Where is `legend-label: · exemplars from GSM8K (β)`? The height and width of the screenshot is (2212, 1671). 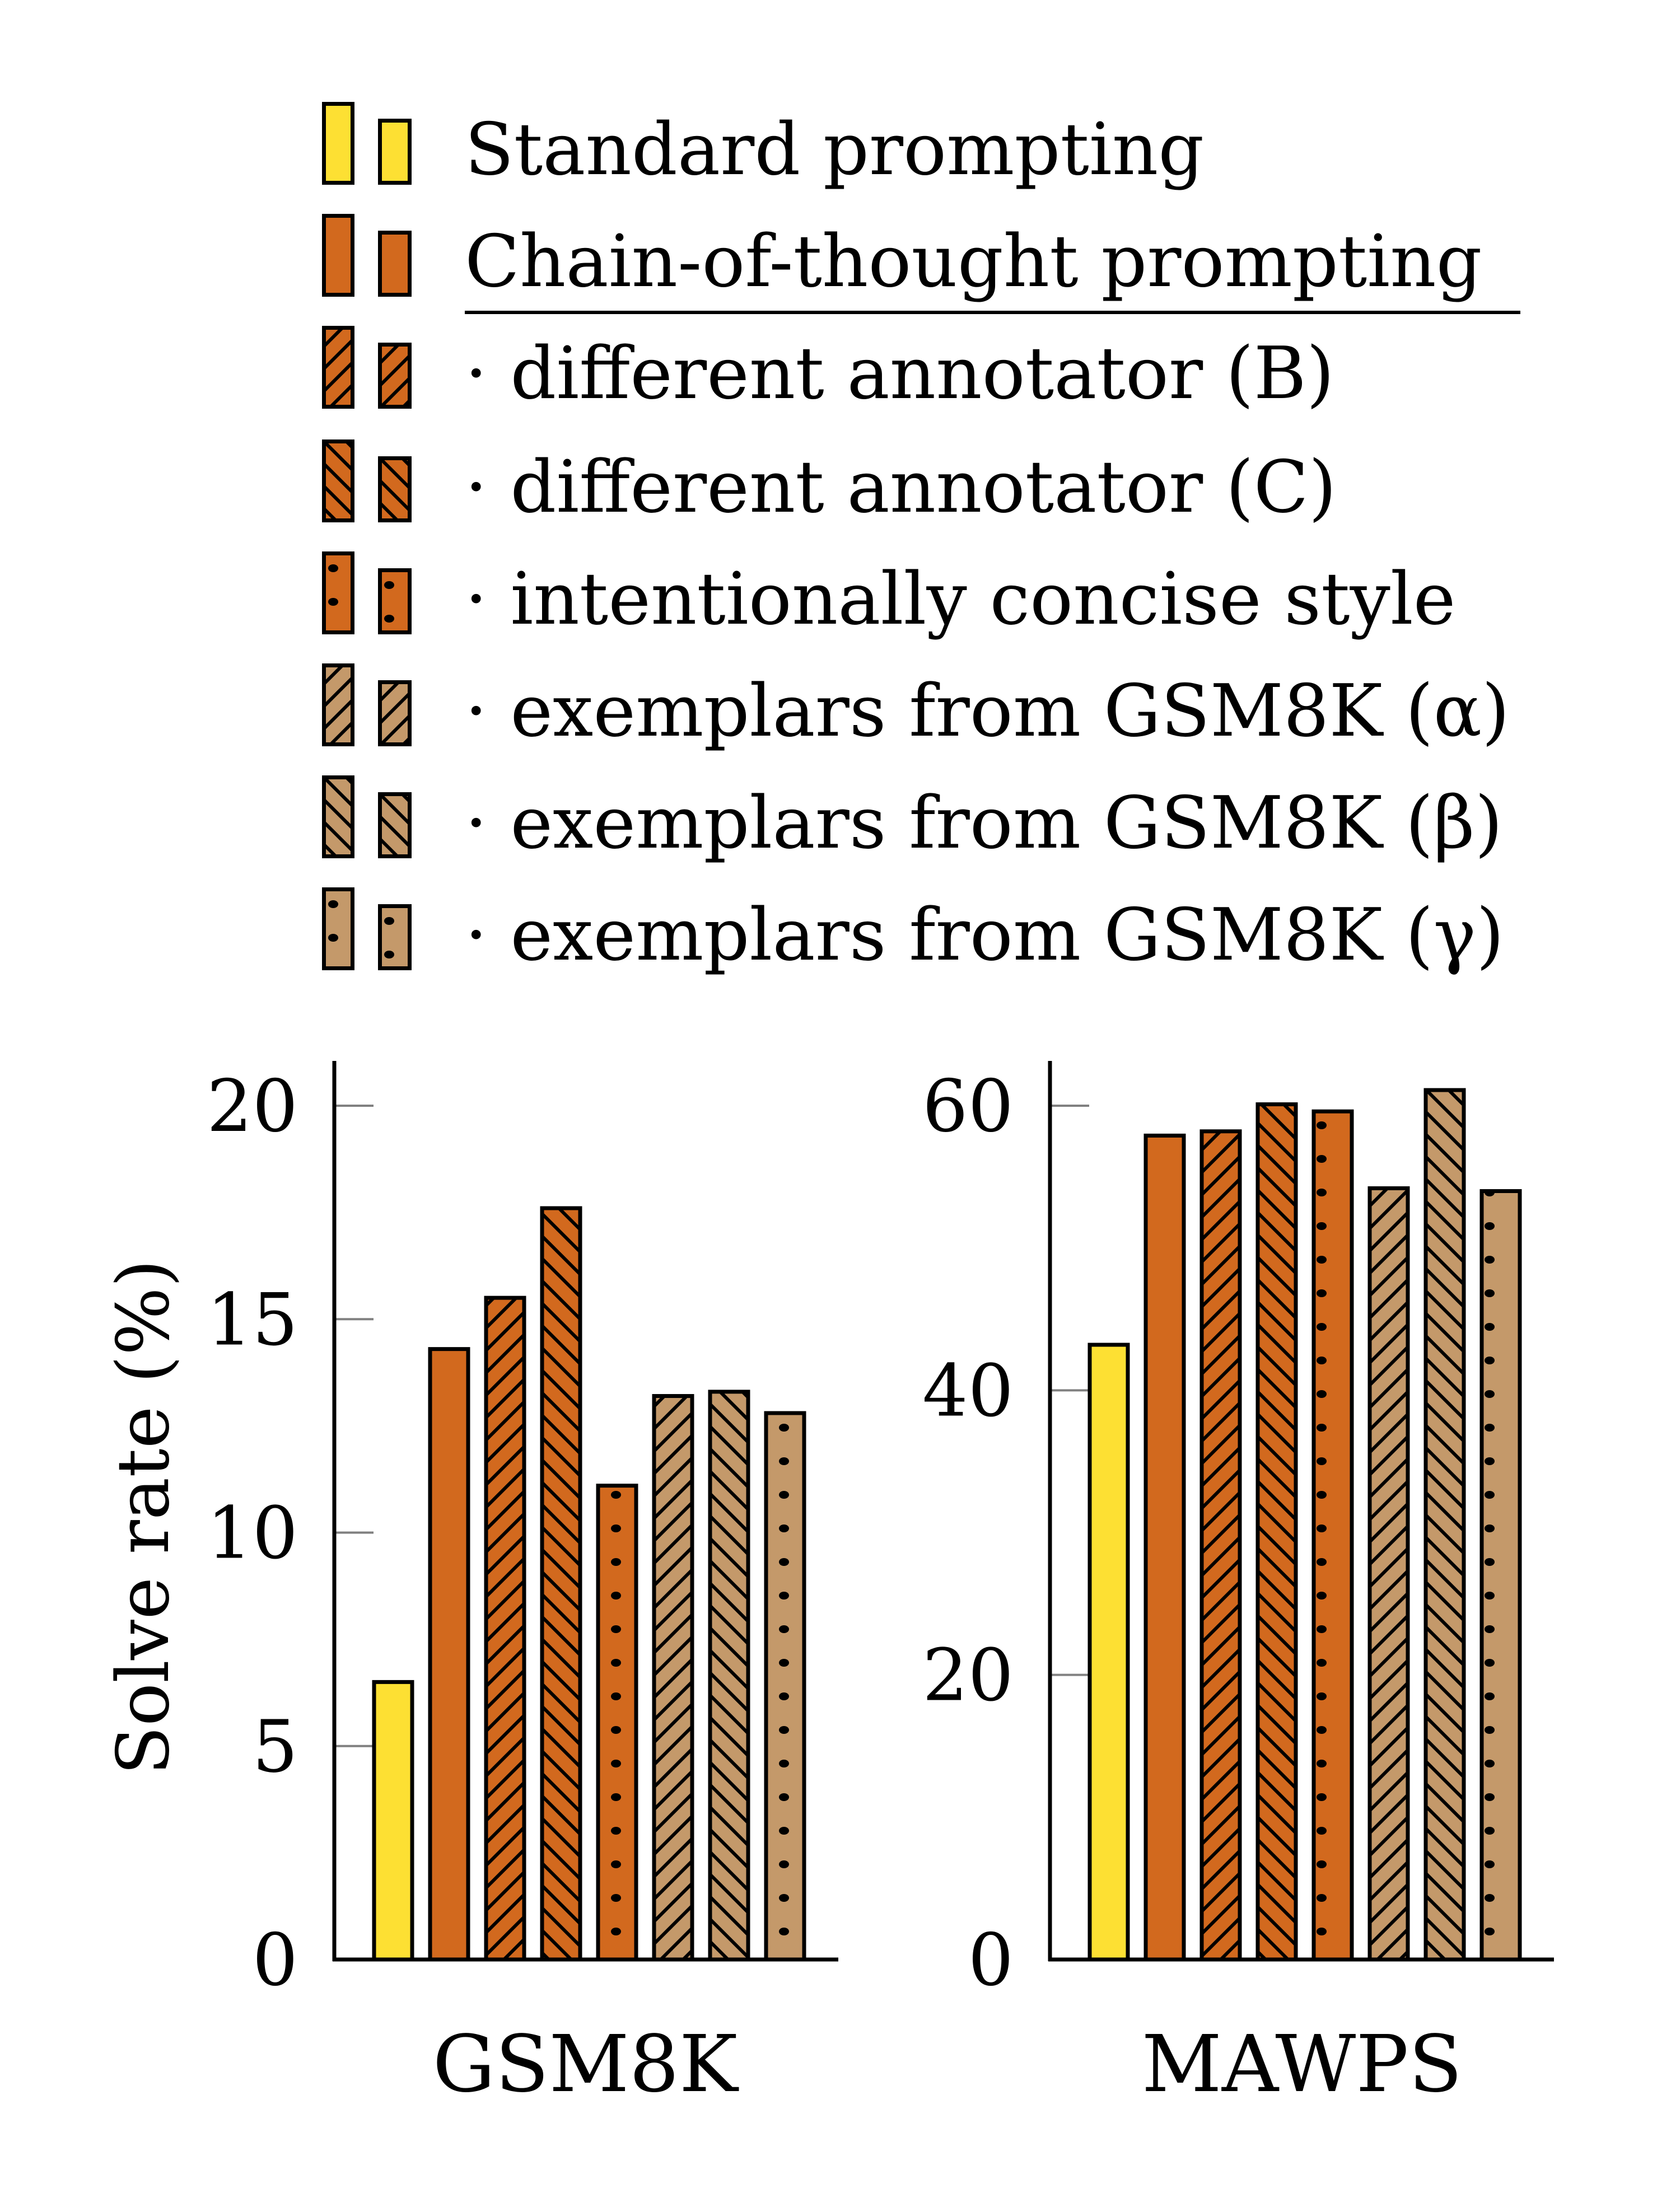
legend-label: · exemplars from GSM8K (β) is located at coordinates (984, 823).